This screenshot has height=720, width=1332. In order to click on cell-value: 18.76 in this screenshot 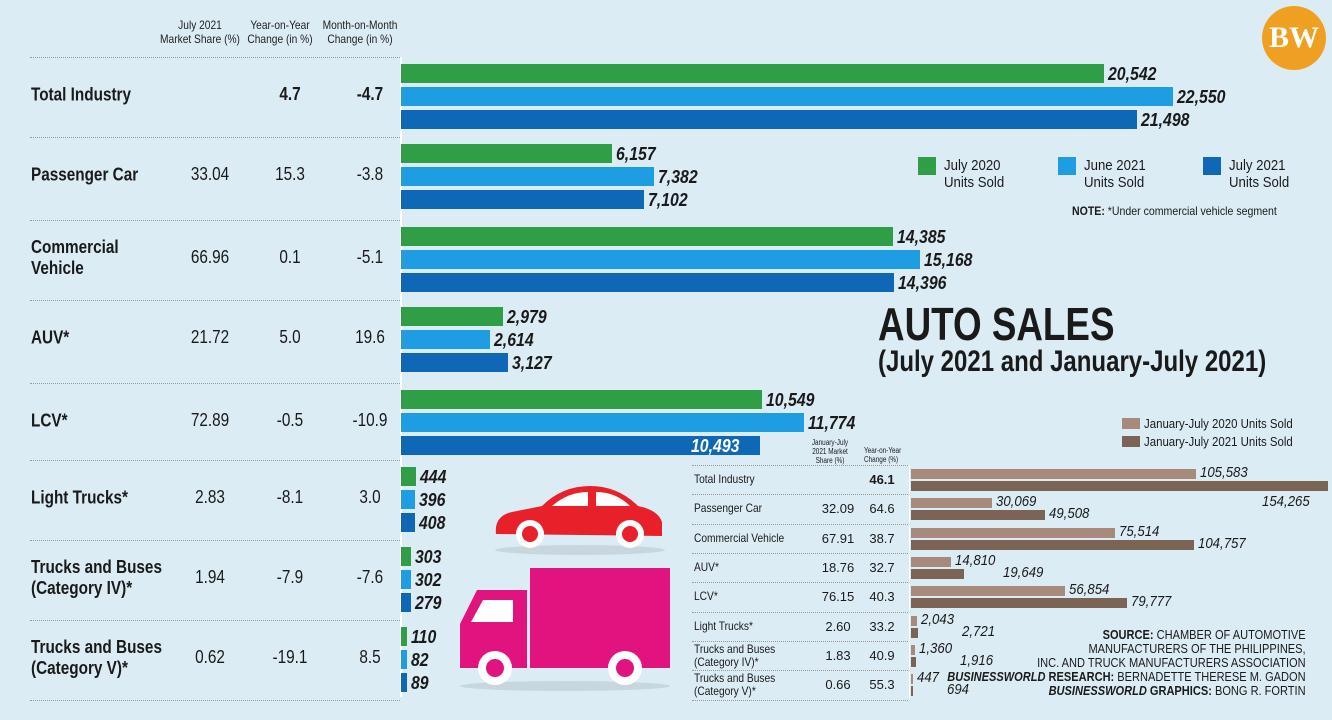, I will do `click(838, 567)`.